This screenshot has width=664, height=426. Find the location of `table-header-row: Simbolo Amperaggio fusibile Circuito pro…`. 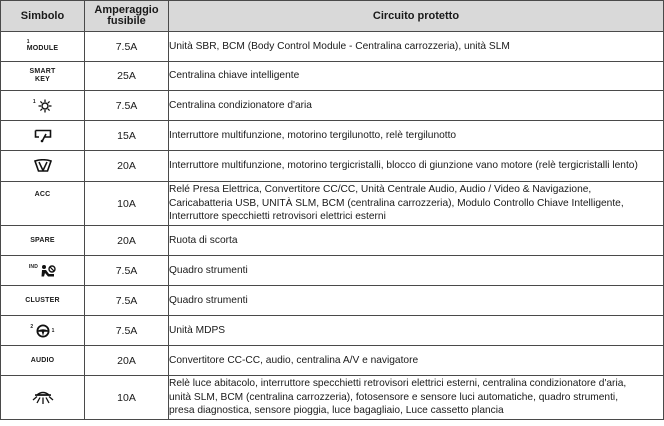

table-header-row: Simbolo Amperaggio fusibile Circuito pro… is located at coordinates (332, 16).